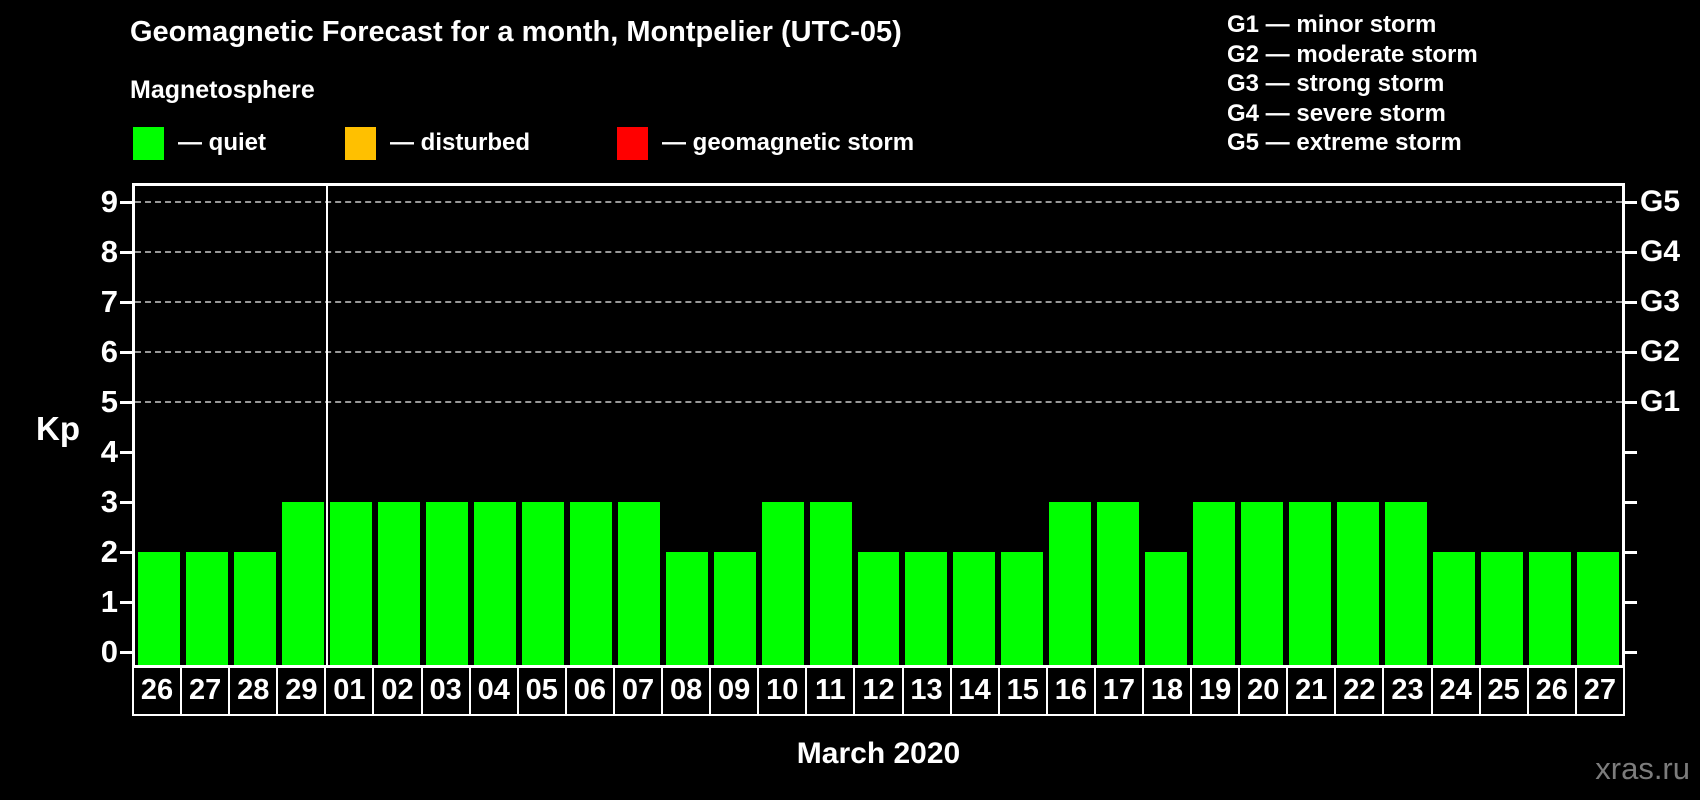 This screenshot has height=800, width=1700. Describe the element at coordinates (878, 402) in the screenshot. I see `gridline-kp5` at that location.